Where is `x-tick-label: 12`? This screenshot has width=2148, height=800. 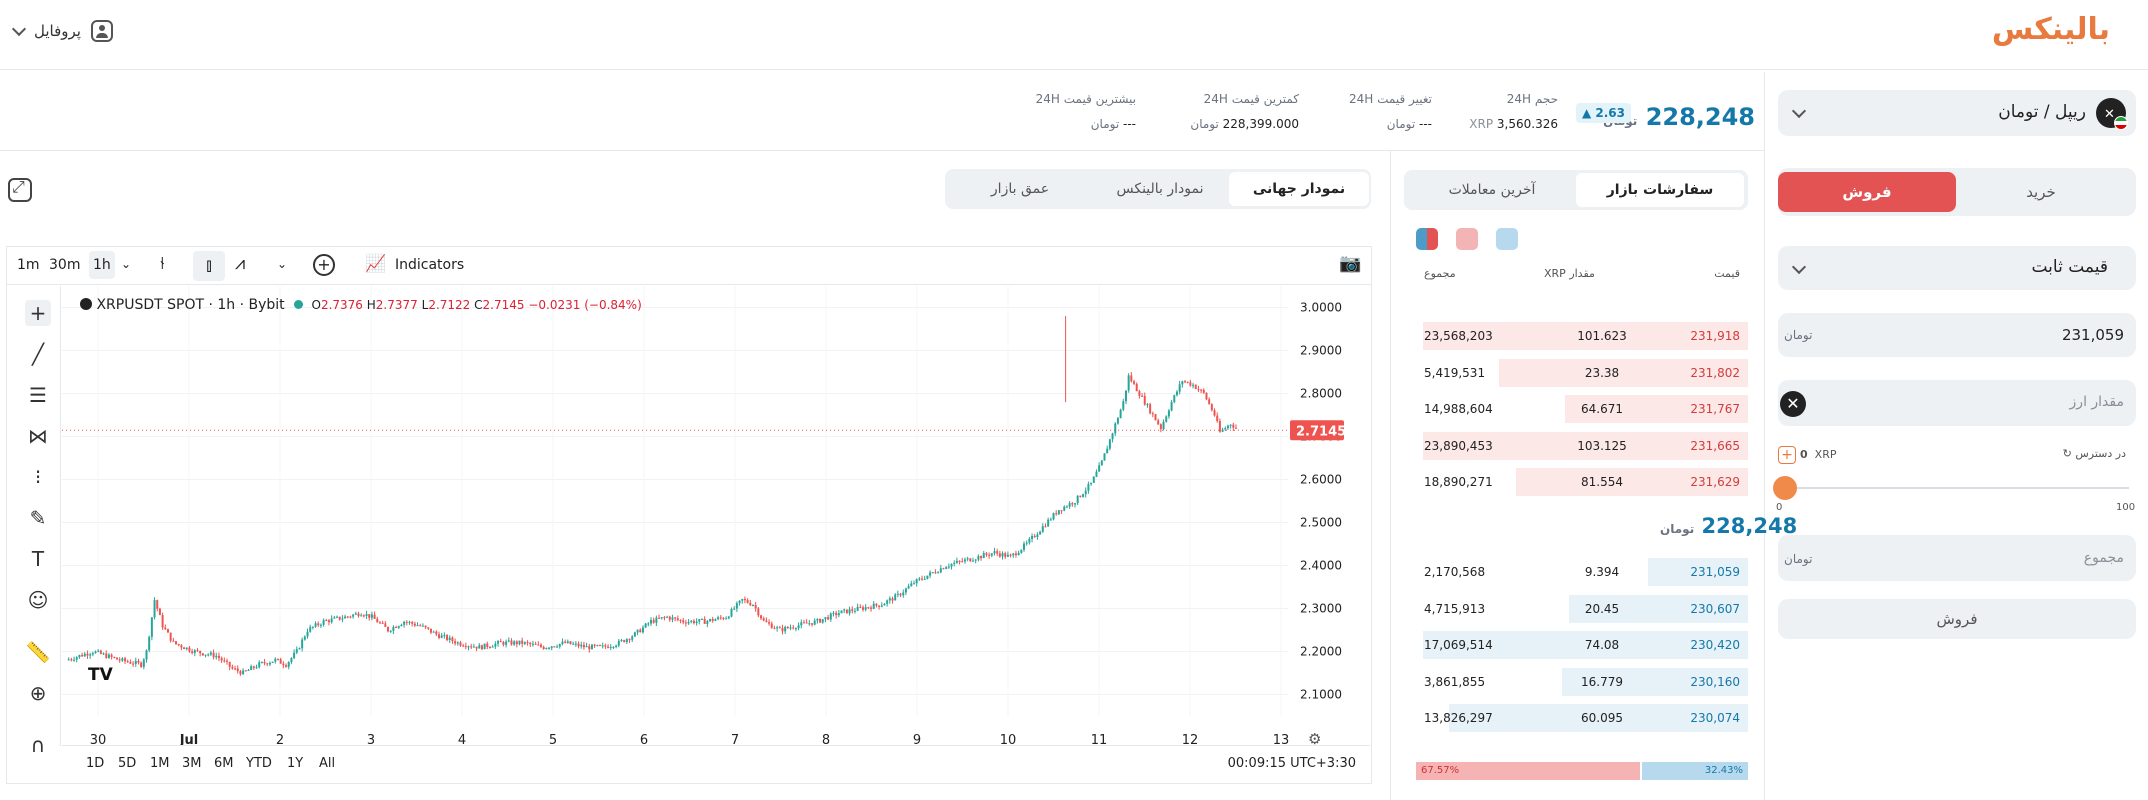
x-tick-label: 12 is located at coordinates (1190, 739).